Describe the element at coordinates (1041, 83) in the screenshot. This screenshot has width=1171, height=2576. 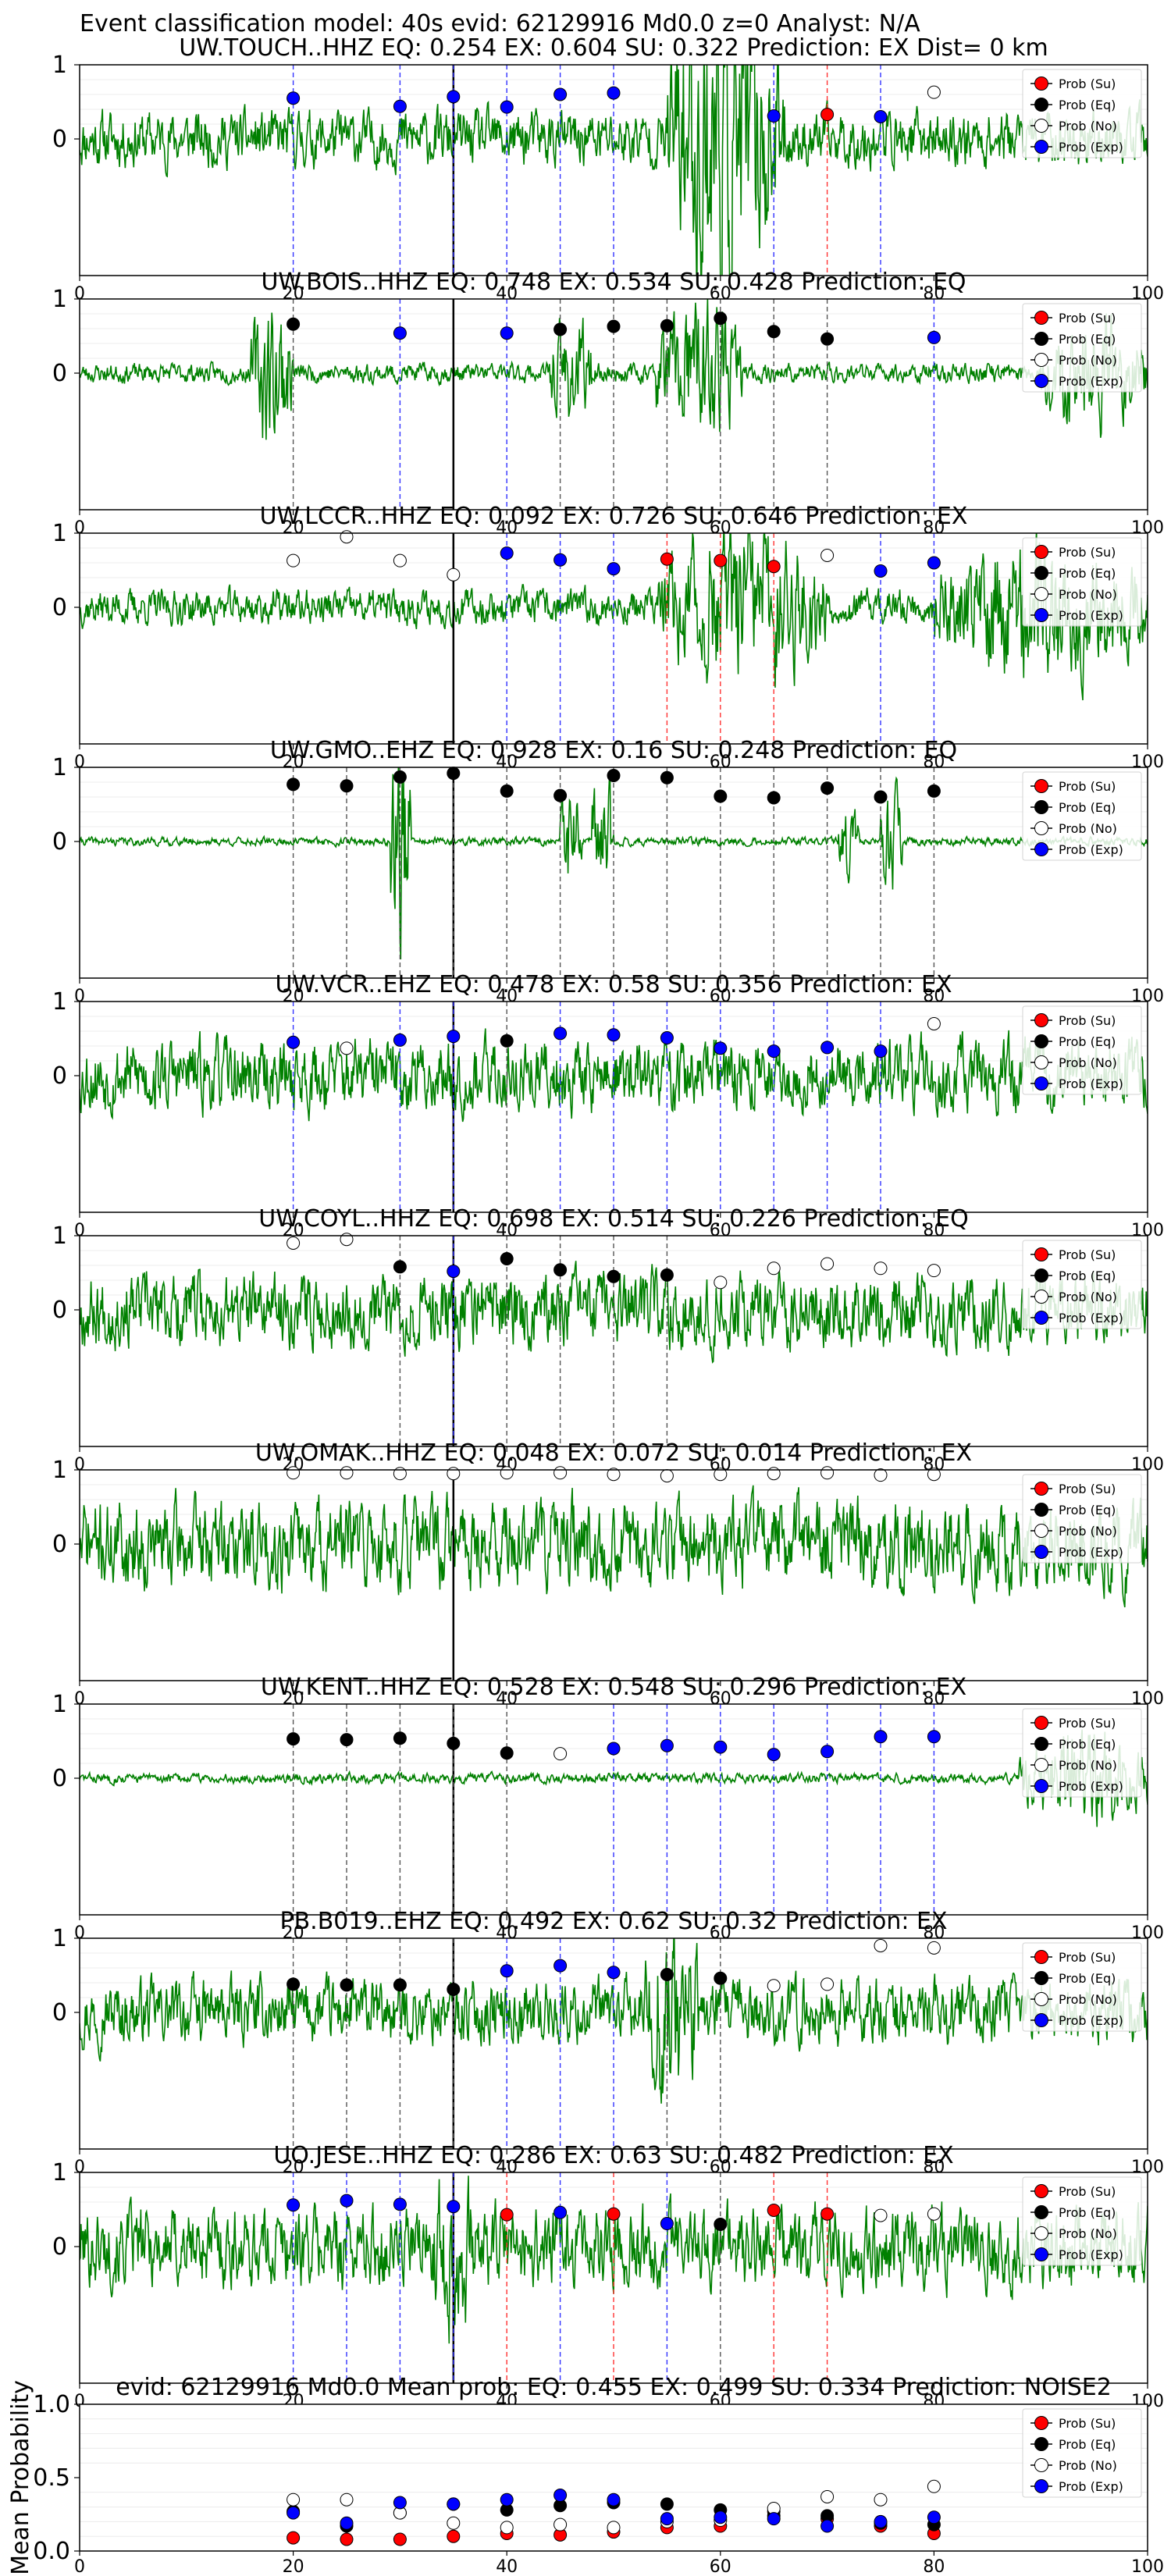
I see `legend-marker-su` at that location.